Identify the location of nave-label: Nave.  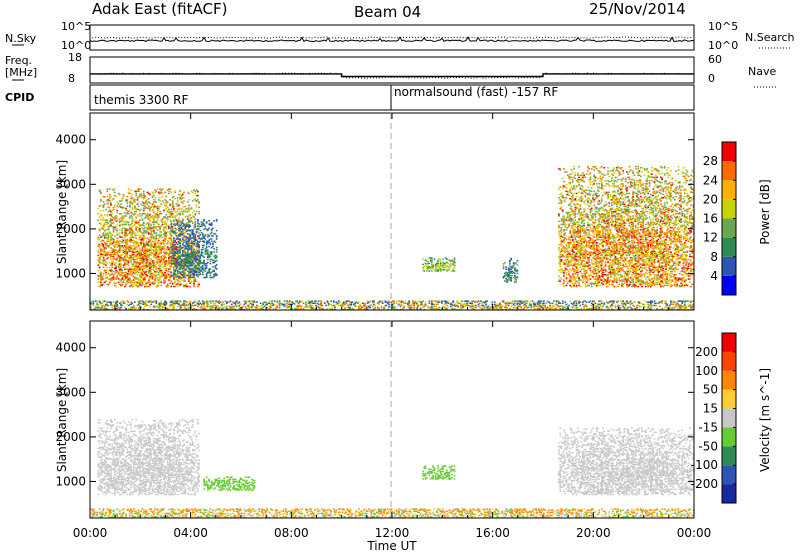
(762, 71).